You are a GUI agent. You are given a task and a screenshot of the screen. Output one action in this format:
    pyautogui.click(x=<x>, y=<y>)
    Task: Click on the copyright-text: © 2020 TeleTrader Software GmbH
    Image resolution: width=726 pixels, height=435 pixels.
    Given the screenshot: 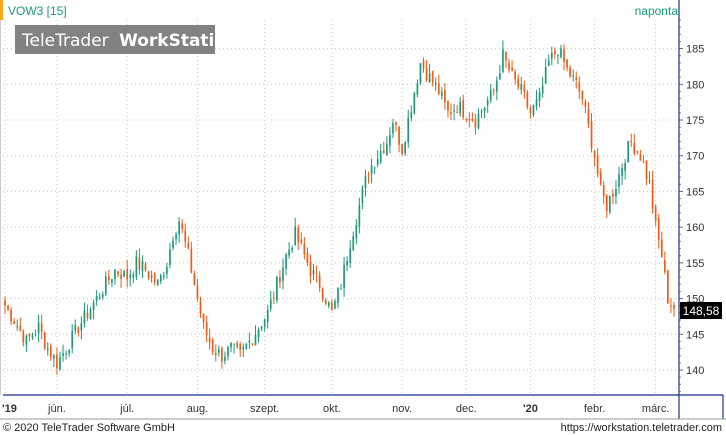 What is the action you would take?
    pyautogui.click(x=89, y=428)
    